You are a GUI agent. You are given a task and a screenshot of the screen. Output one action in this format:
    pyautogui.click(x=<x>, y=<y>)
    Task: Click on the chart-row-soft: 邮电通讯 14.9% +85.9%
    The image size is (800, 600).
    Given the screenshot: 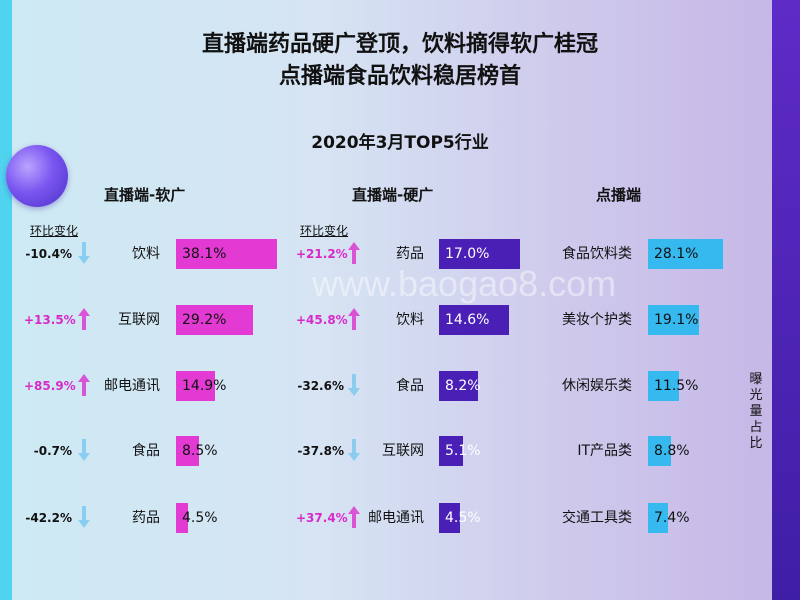 What is the action you would take?
    pyautogui.click(x=400, y=386)
    